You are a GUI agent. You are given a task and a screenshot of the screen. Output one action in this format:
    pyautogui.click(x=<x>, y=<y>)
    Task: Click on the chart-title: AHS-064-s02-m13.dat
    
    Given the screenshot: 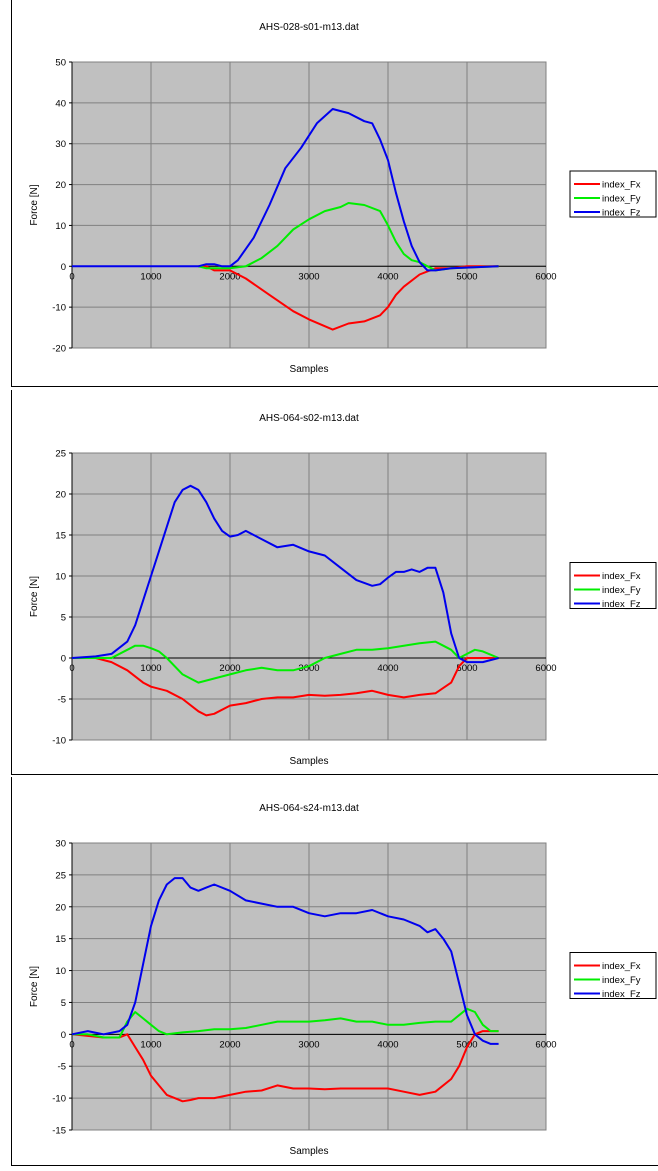 What is the action you would take?
    pyautogui.click(x=309, y=418)
    